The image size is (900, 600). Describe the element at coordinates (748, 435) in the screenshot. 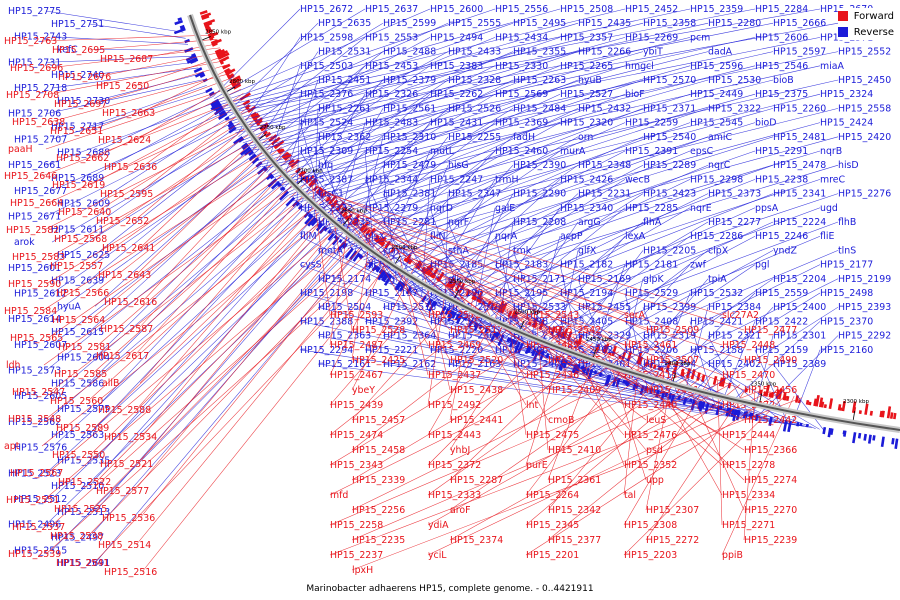

I see `forward-gene-label: HP15_2444` at that location.